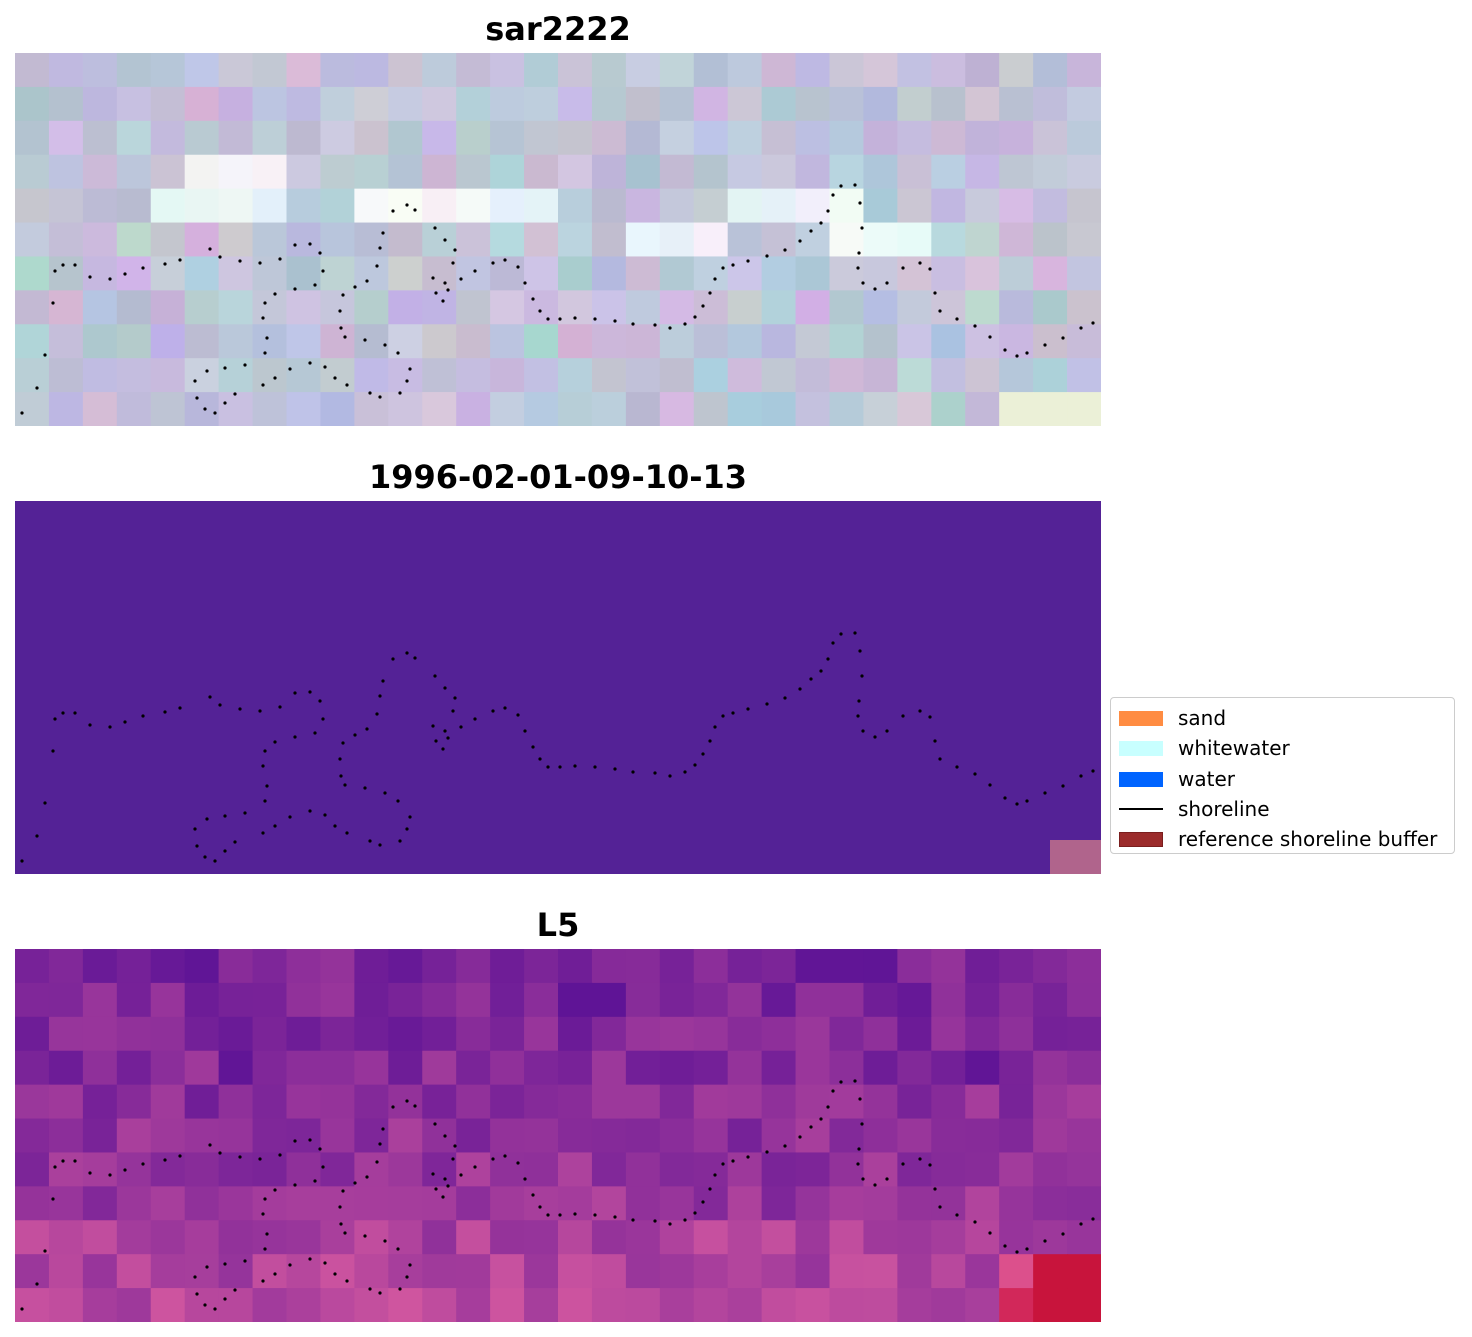 This screenshot has height=1337, width=1472. Describe the element at coordinates (1282, 716) in the screenshot. I see `legend-item-sand: sand` at that location.